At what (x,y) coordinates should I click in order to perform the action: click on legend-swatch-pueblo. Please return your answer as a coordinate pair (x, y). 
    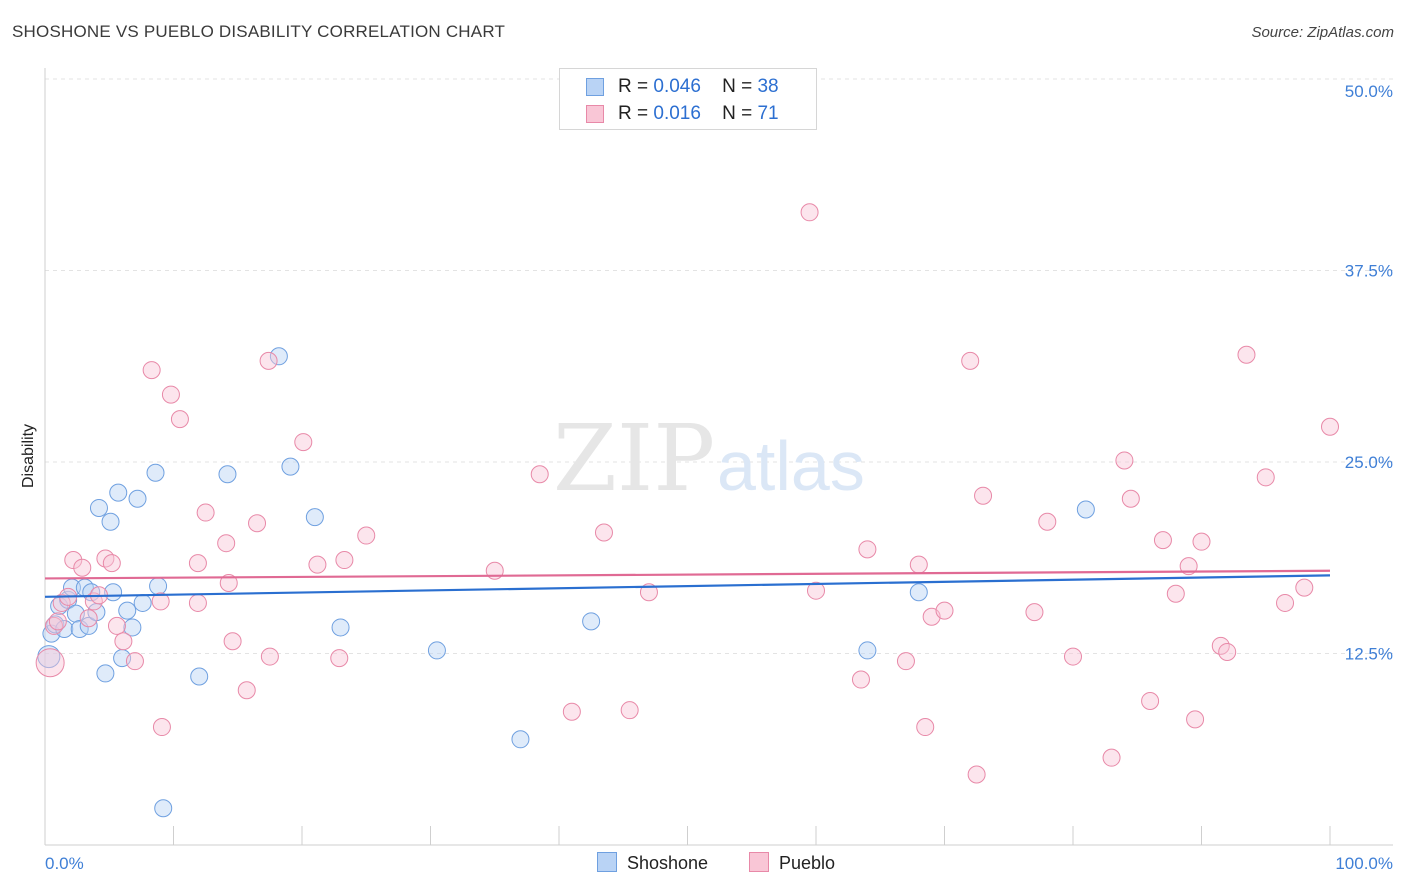
    Looking at the image, I should click on (595, 114).